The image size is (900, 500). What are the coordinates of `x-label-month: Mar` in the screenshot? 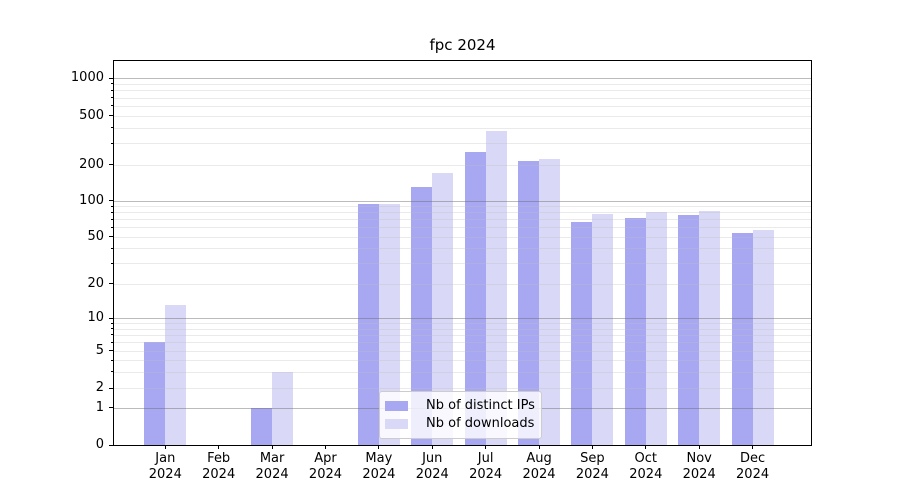 It's located at (272, 458).